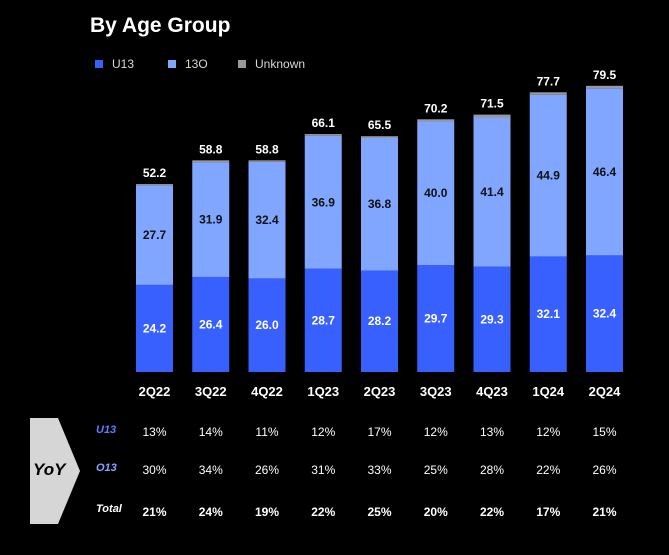  Describe the element at coordinates (324, 123) in the screenshot. I see `bar-total-label: 66.1` at that location.